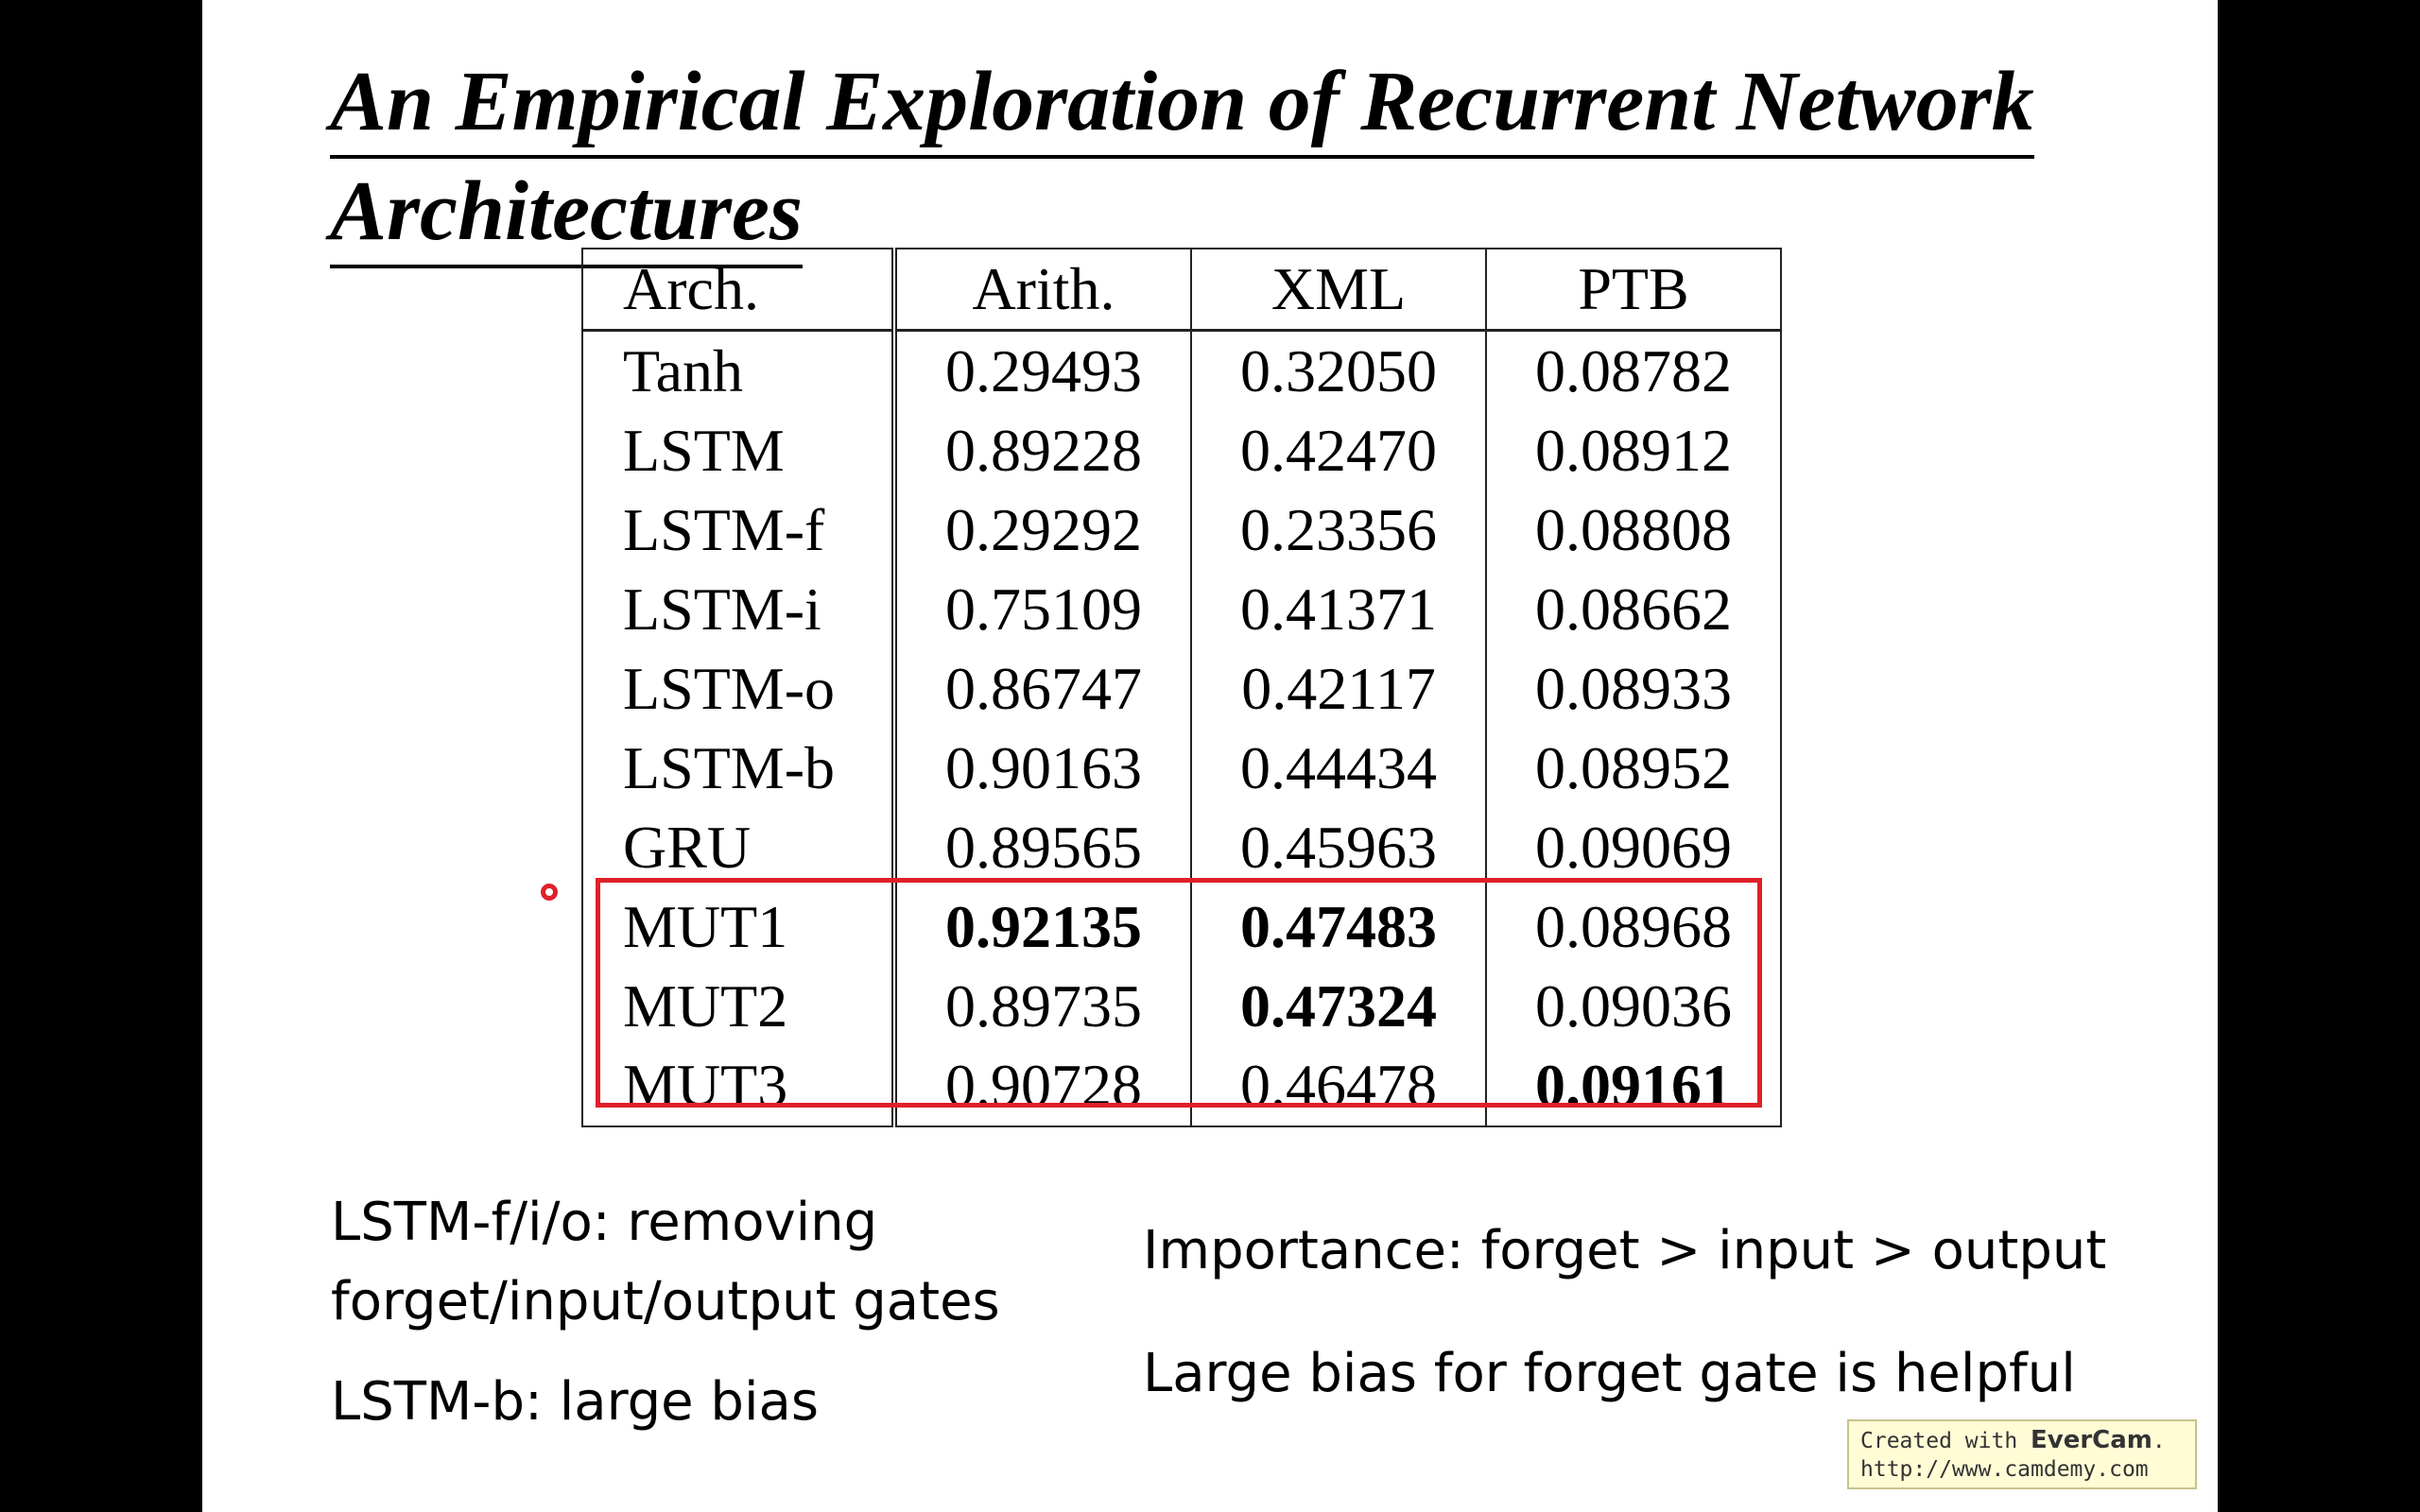 The height and width of the screenshot is (1512, 2420). I want to click on cell-arch: MUT1, so click(739, 927).